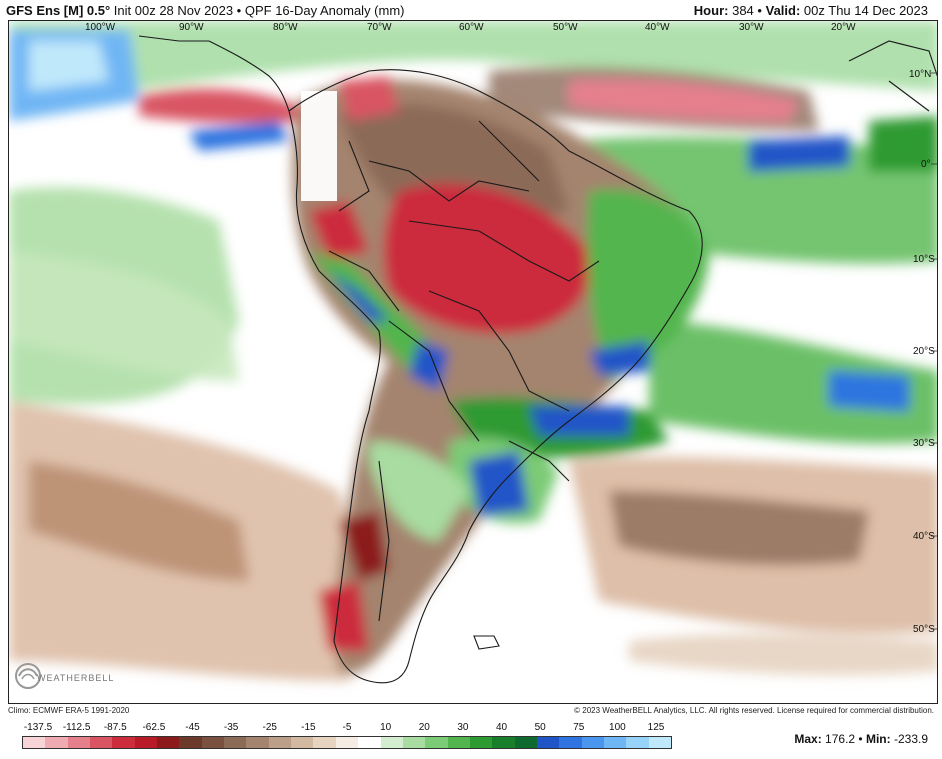 The height and width of the screenshot is (759, 942). Describe the element at coordinates (924, 443) in the screenshot. I see `lat-label: 30°S` at that location.